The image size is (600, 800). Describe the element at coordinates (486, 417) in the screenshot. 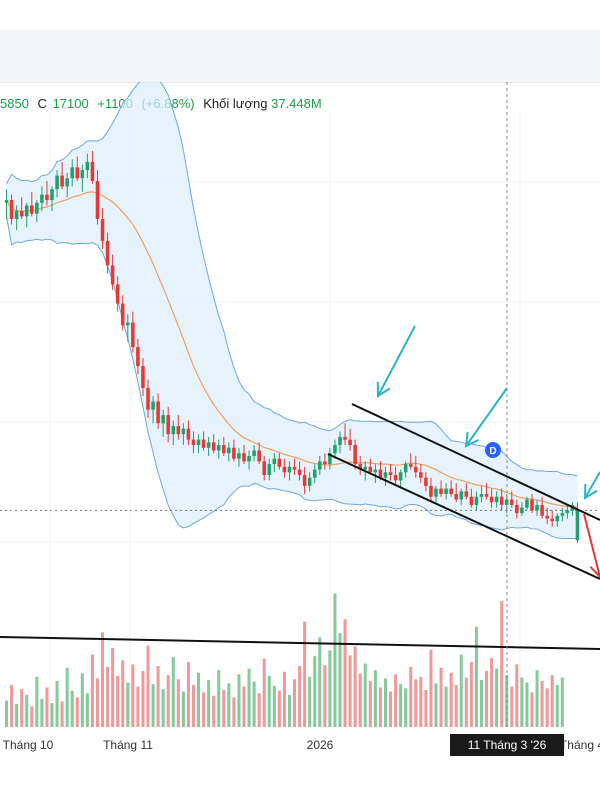

I see `annotation-arrow` at that location.